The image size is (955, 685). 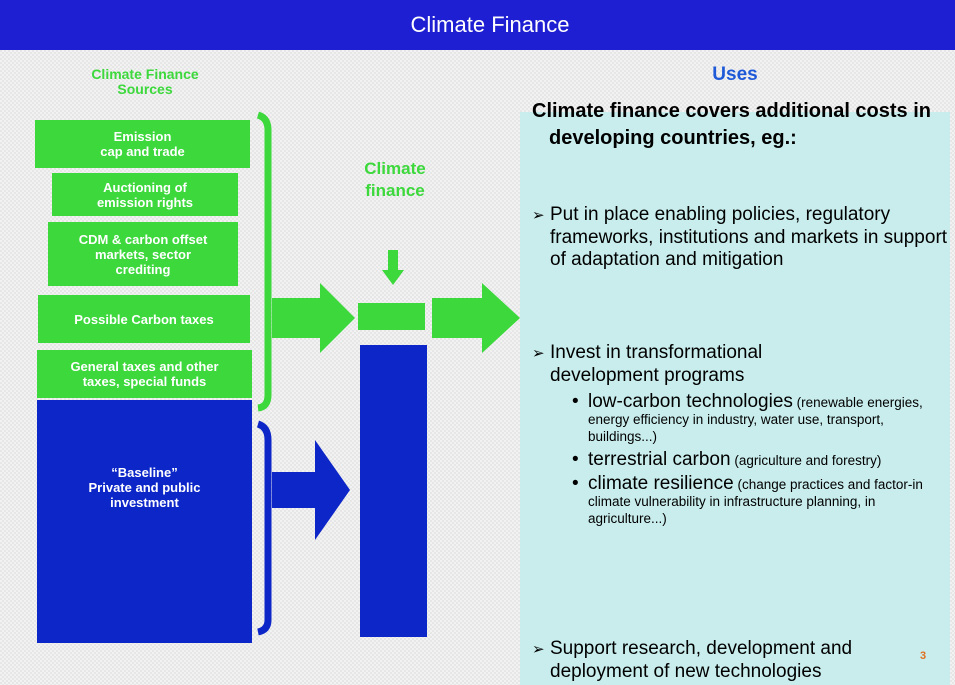 I want to click on source-box: Emission cap and trade, so click(x=142, y=144).